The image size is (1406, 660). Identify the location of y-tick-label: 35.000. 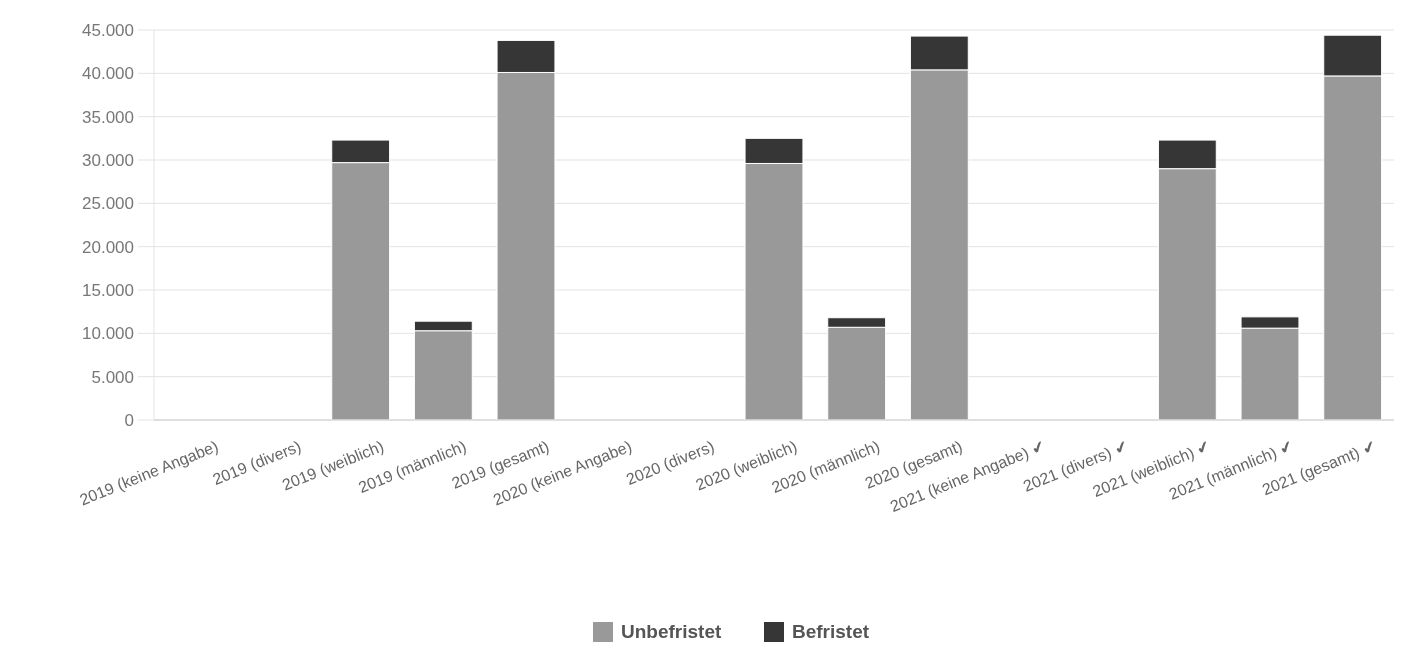
(108, 117).